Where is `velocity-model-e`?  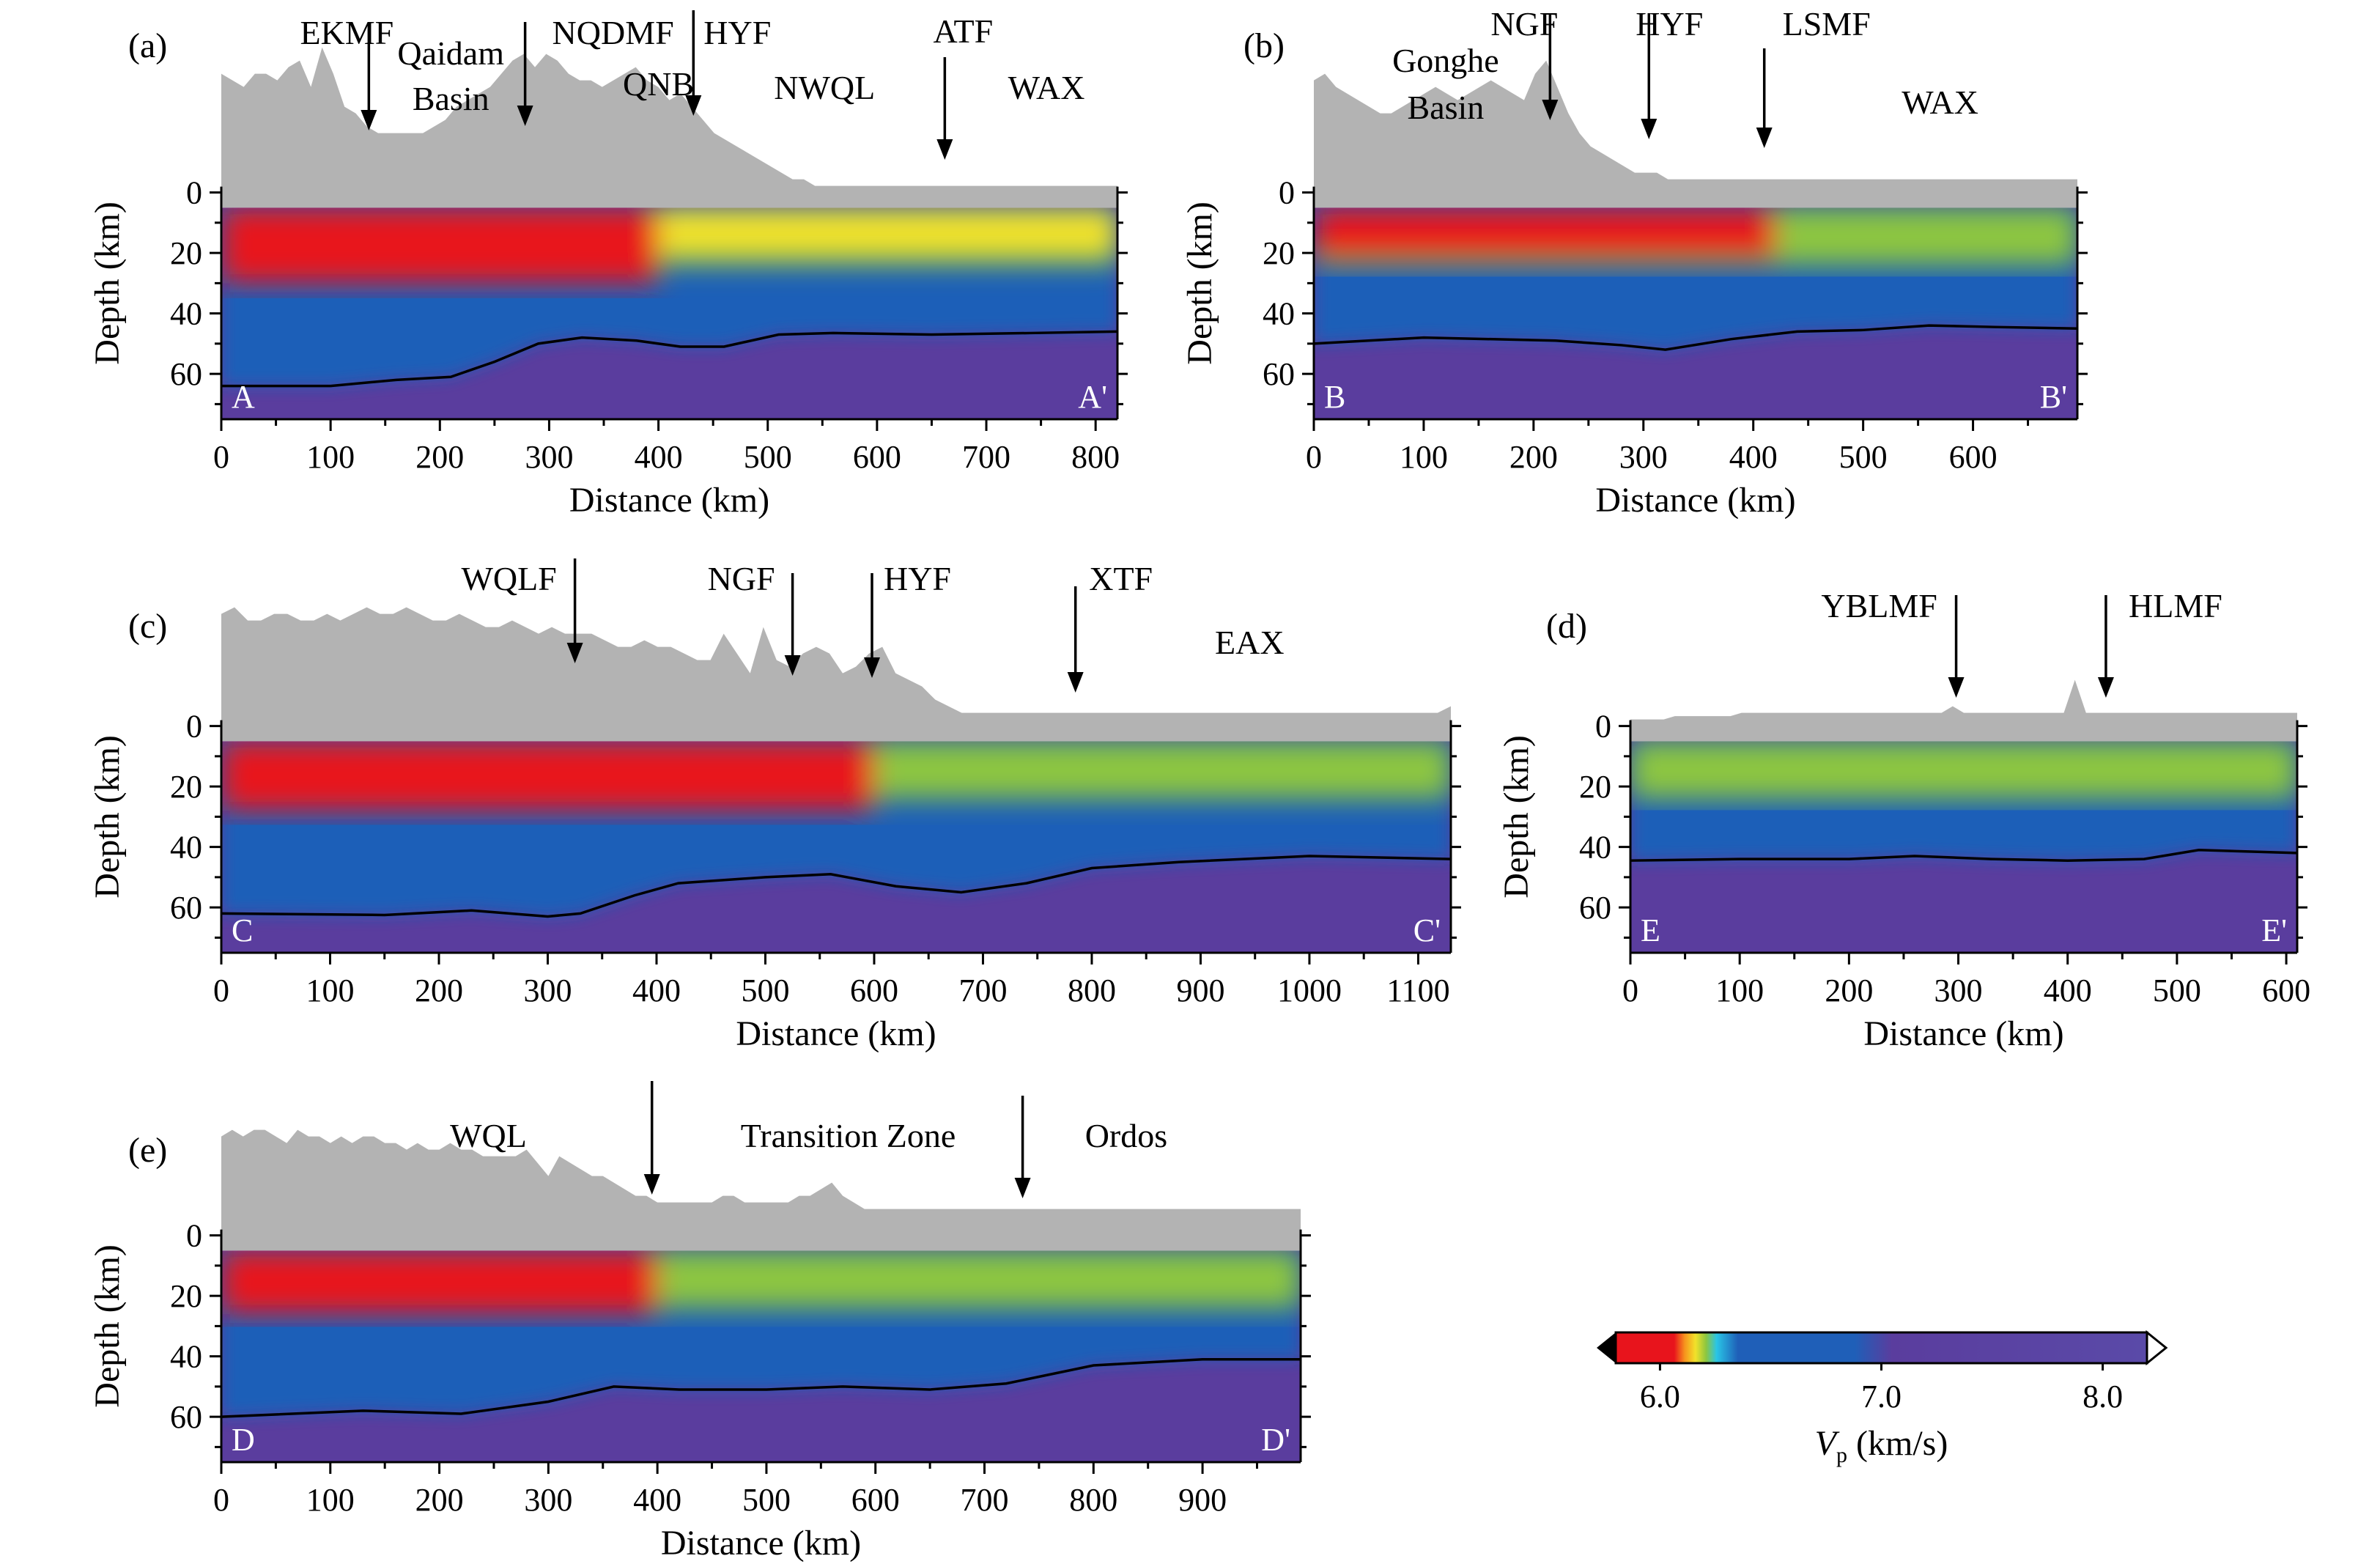 velocity-model-e is located at coordinates (761, 1356).